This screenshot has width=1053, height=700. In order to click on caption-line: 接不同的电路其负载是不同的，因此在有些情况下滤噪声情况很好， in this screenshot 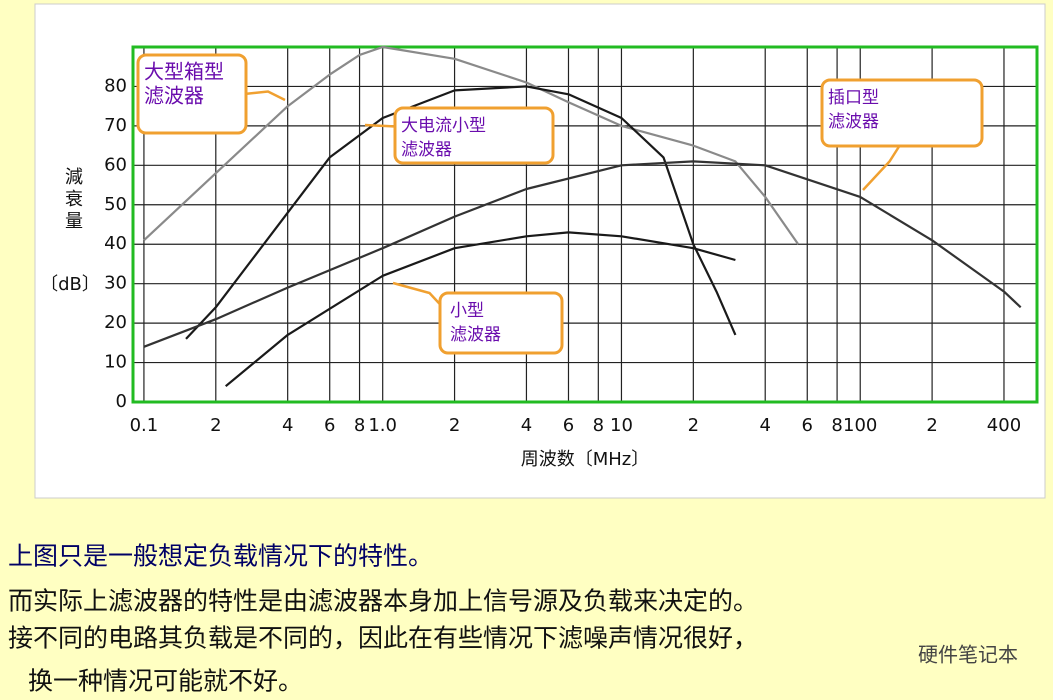, I will do `click(383, 638)`.